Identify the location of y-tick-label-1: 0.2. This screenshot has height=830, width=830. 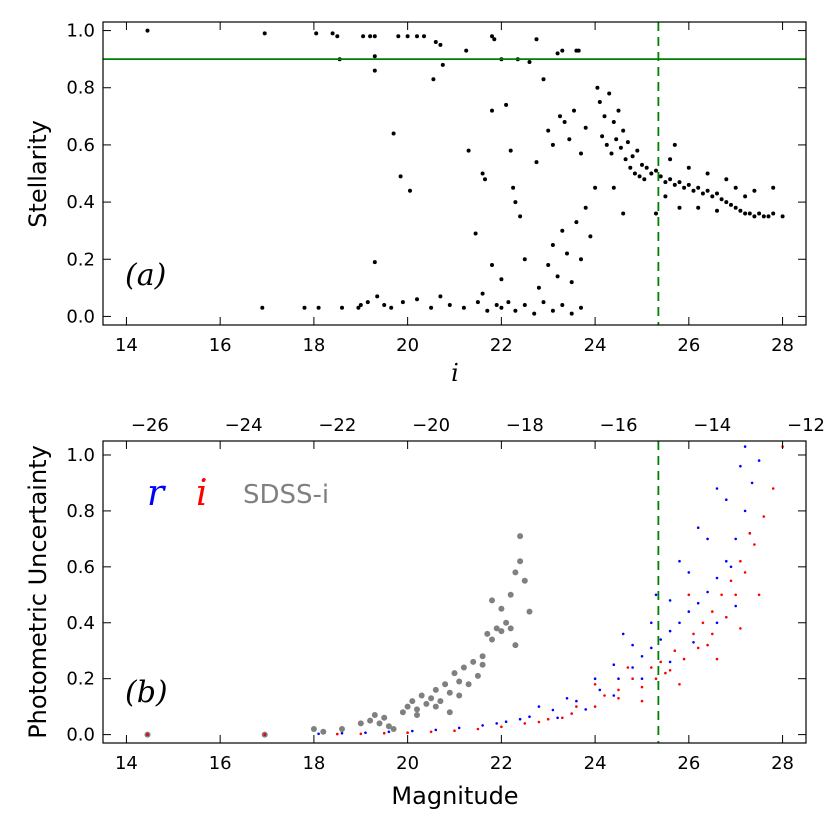
(80, 259).